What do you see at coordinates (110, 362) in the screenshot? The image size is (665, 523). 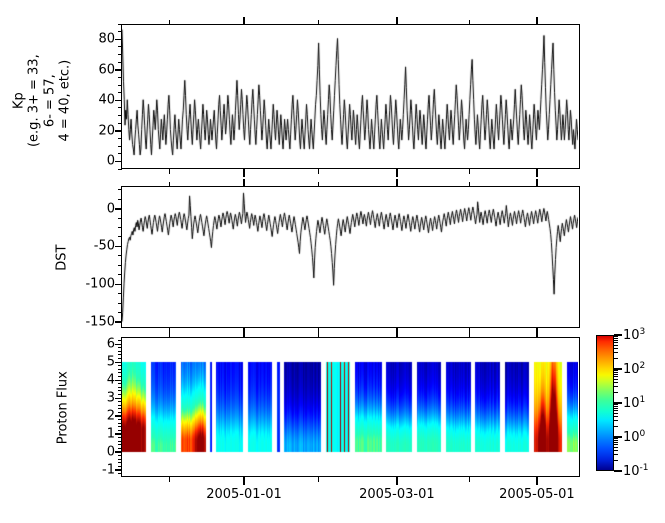 I see `proton-ytick-label: 5` at bounding box center [110, 362].